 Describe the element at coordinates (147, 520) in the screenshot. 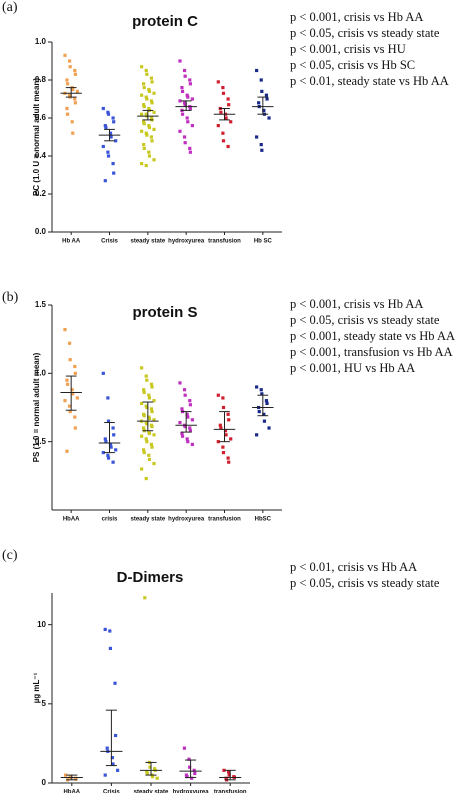

I see `x-tick-label: steady state` at that location.